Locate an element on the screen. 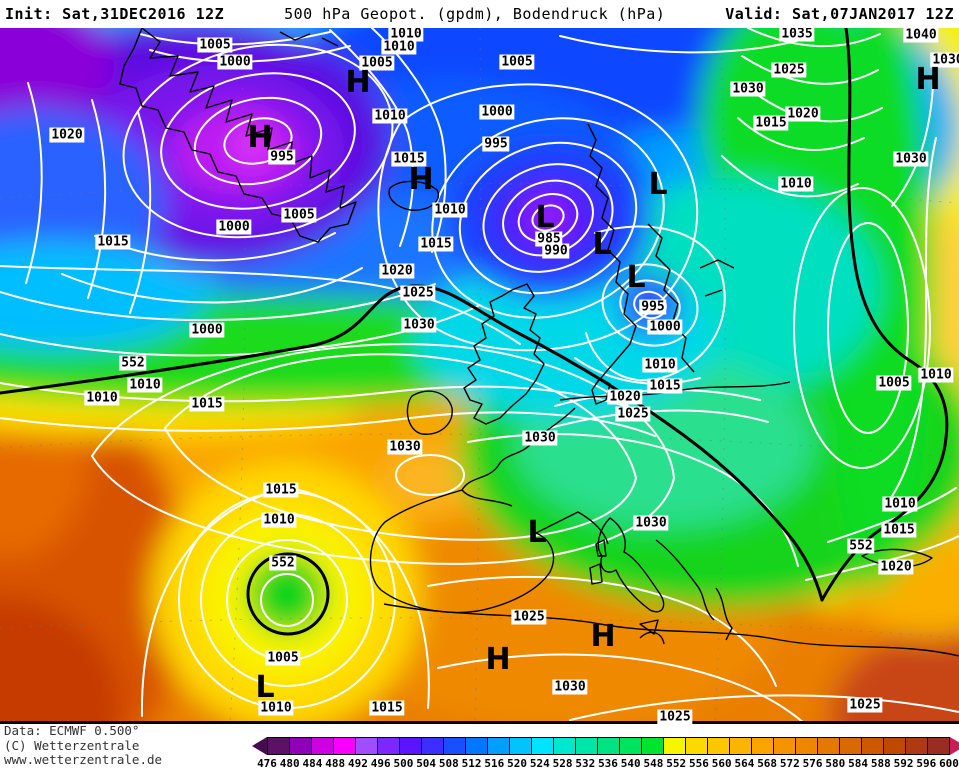 The width and height of the screenshot is (959, 770). colorbar-tick: 484 is located at coordinates (312, 763).